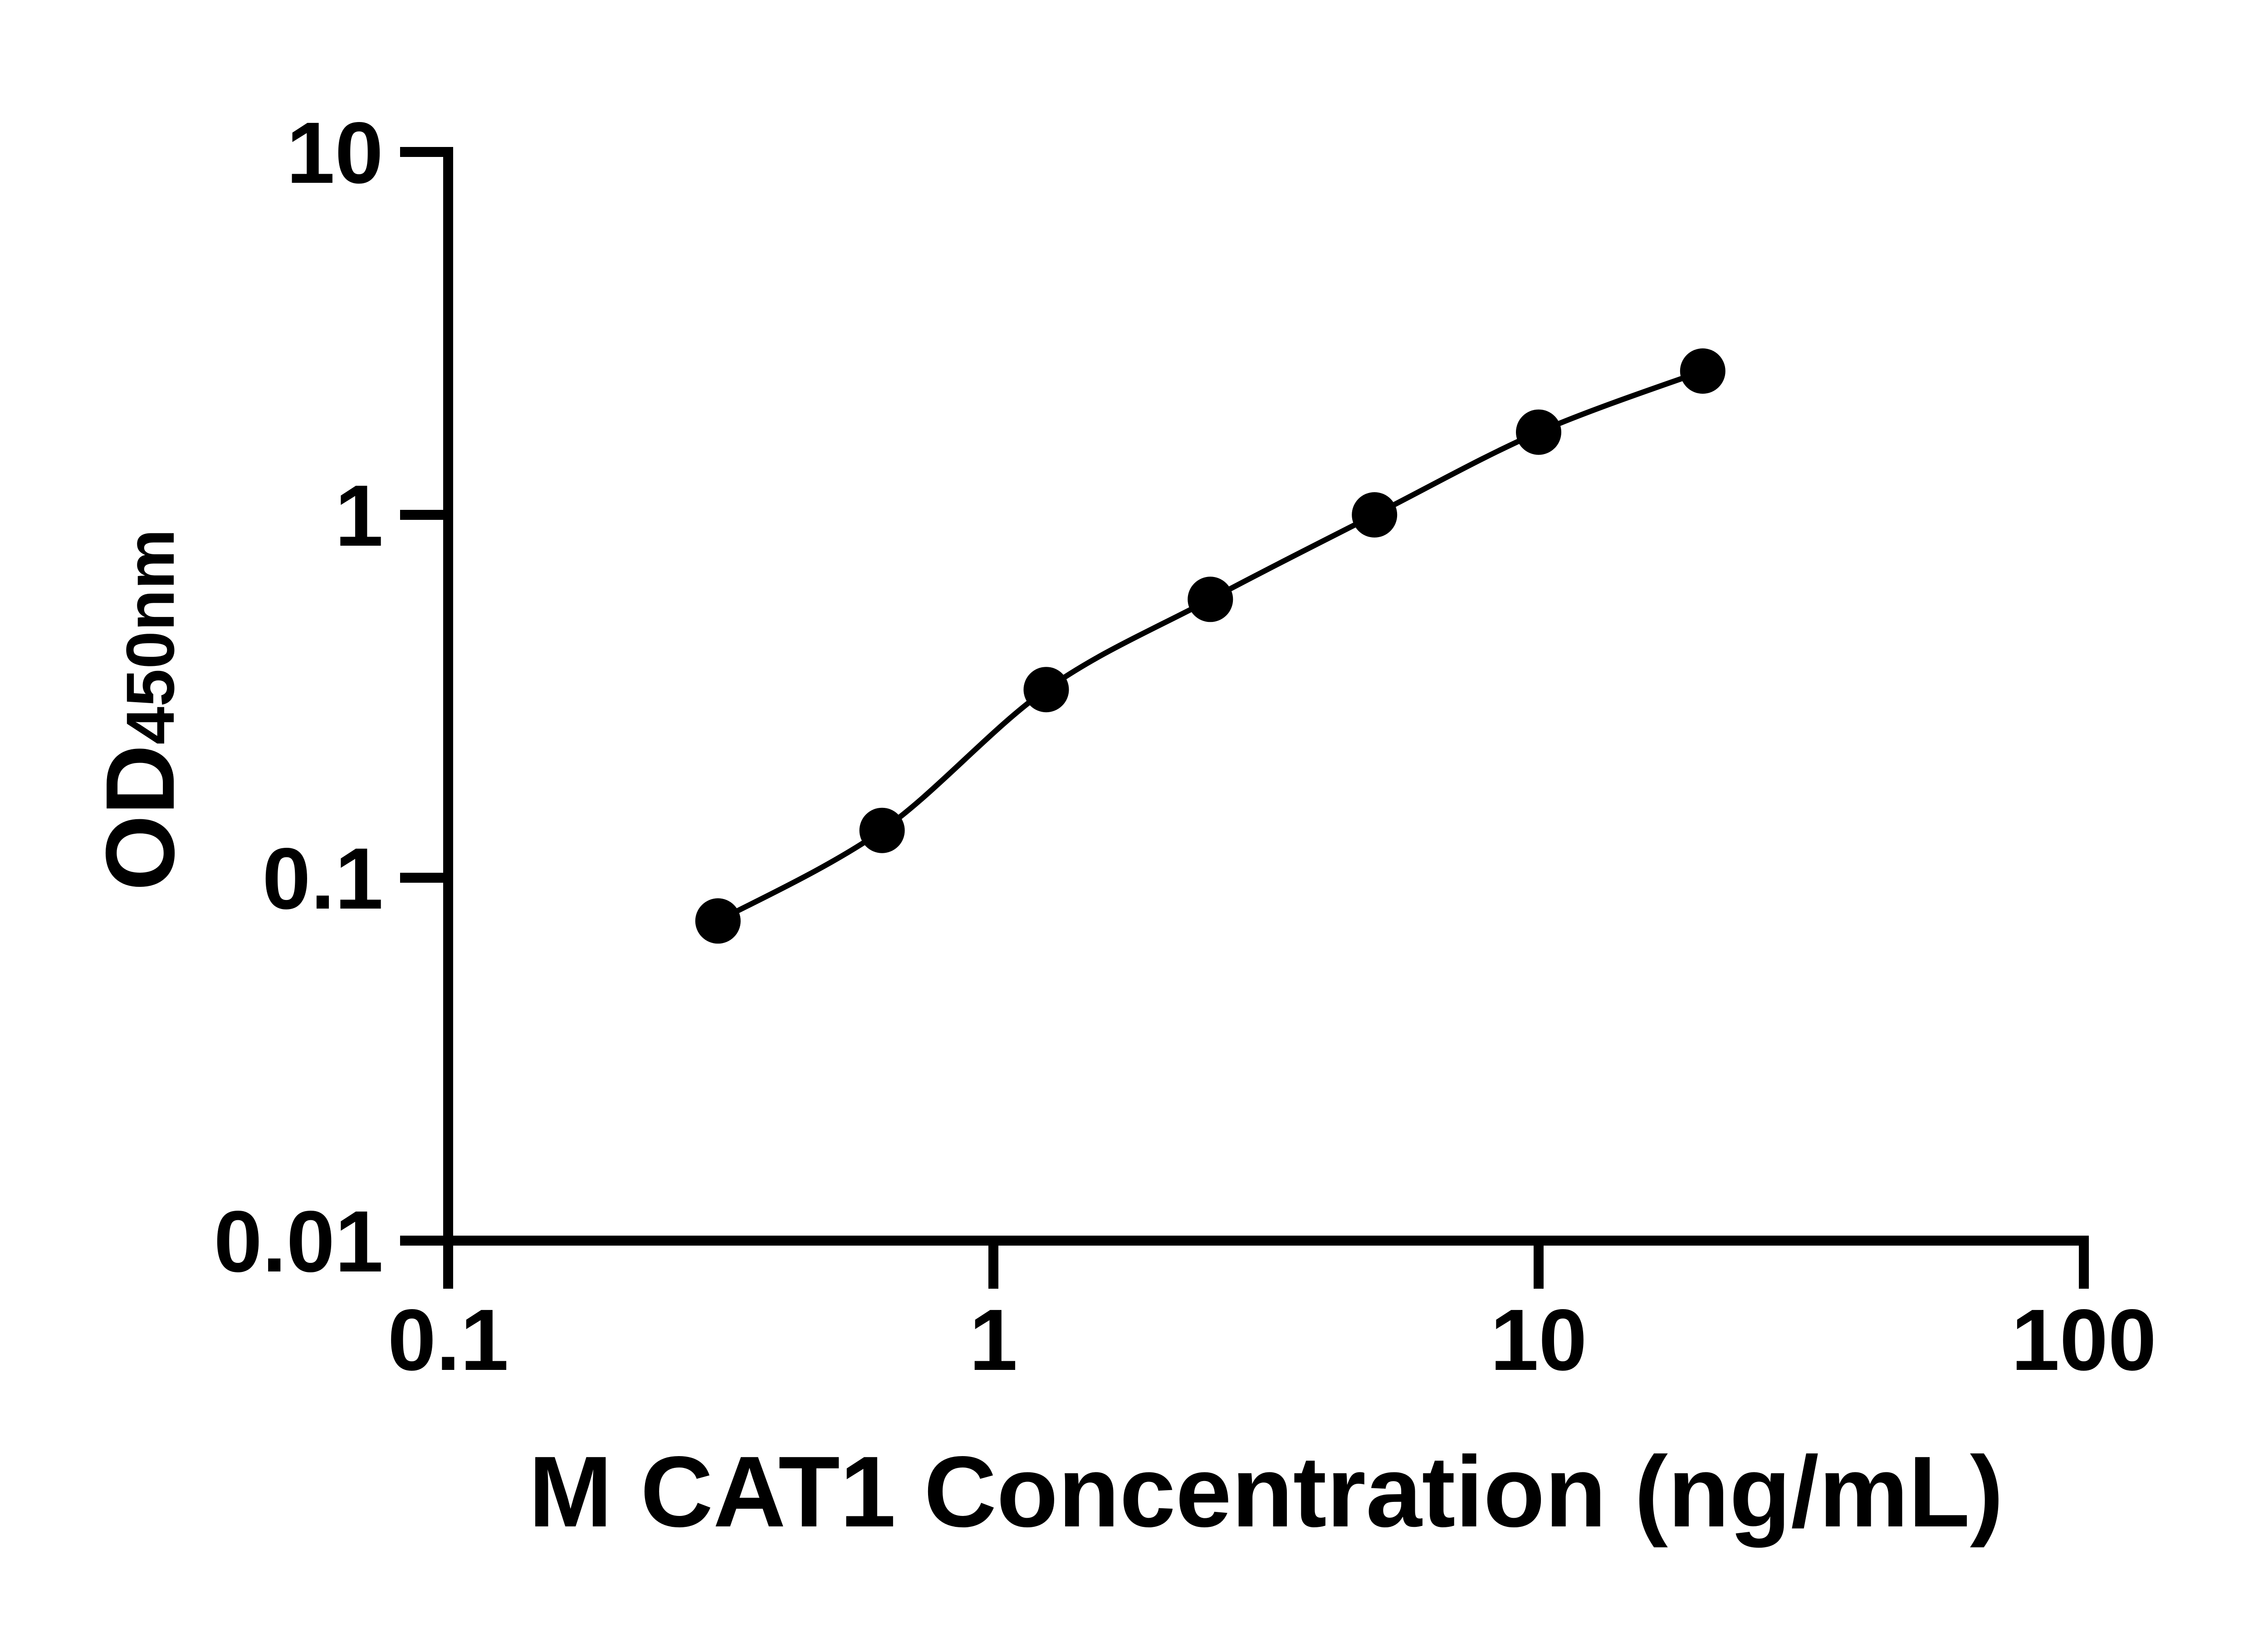  Describe the element at coordinates (359, 515) in the screenshot. I see `y-tick-label-1: 1` at that location.